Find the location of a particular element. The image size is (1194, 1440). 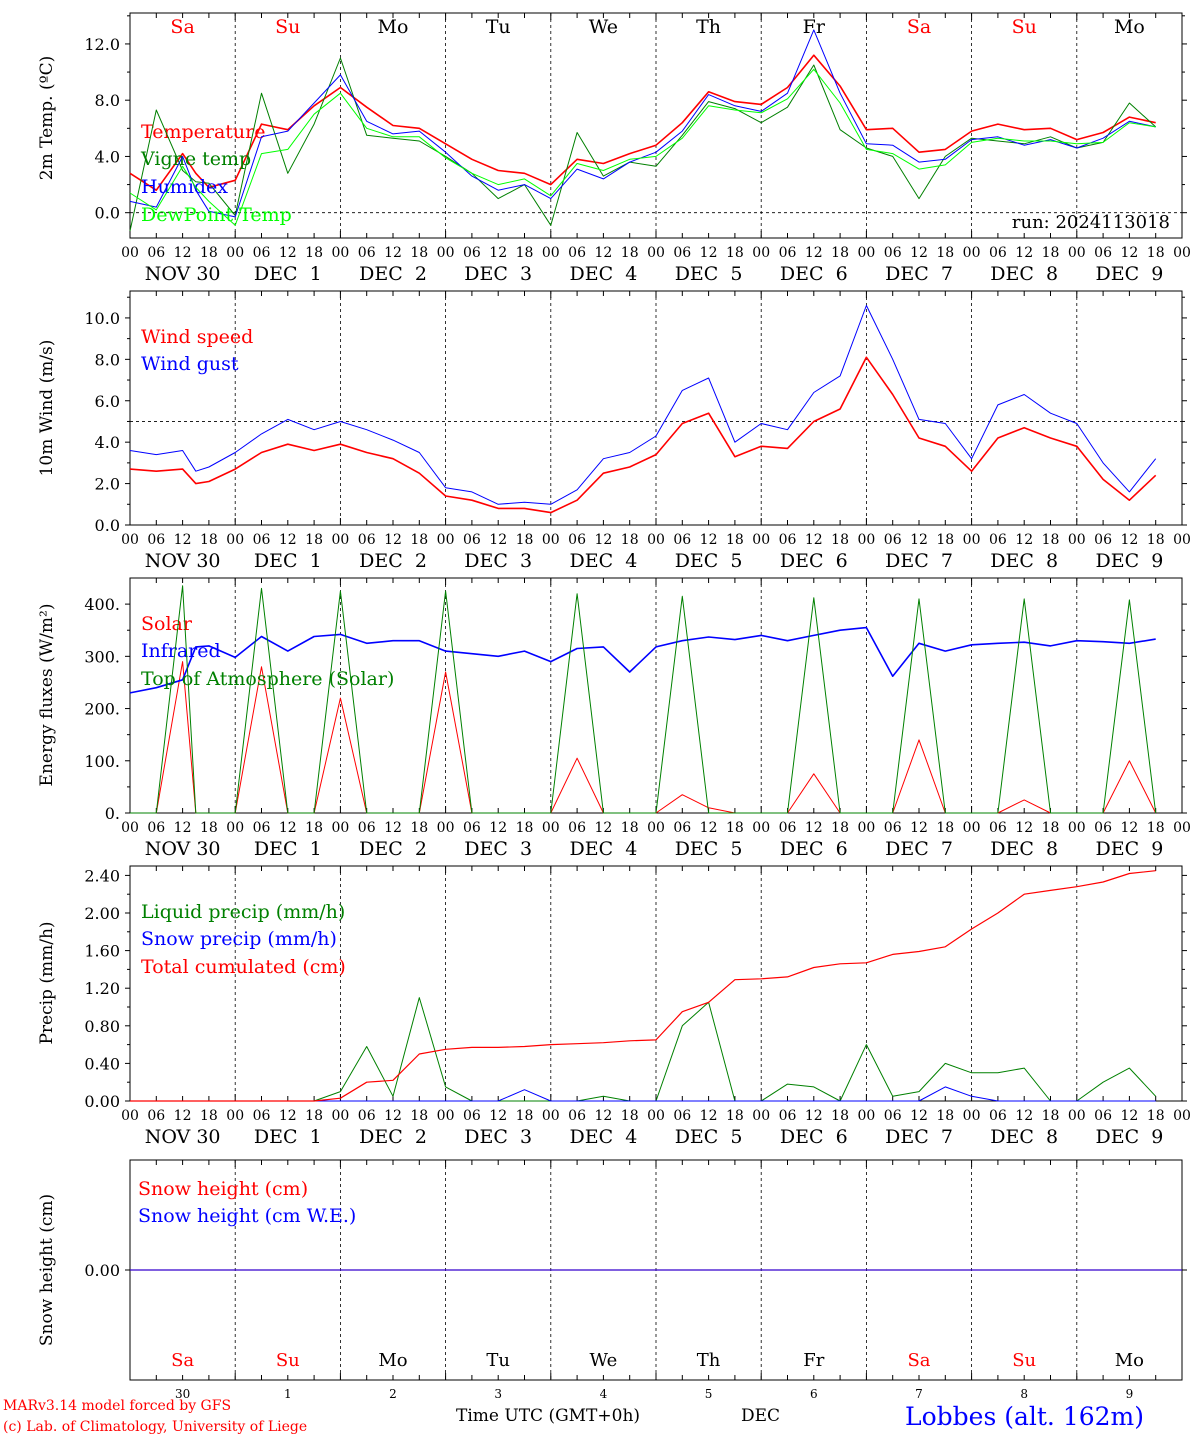

y-tick-label: 12.0 is located at coordinates (102, 44).